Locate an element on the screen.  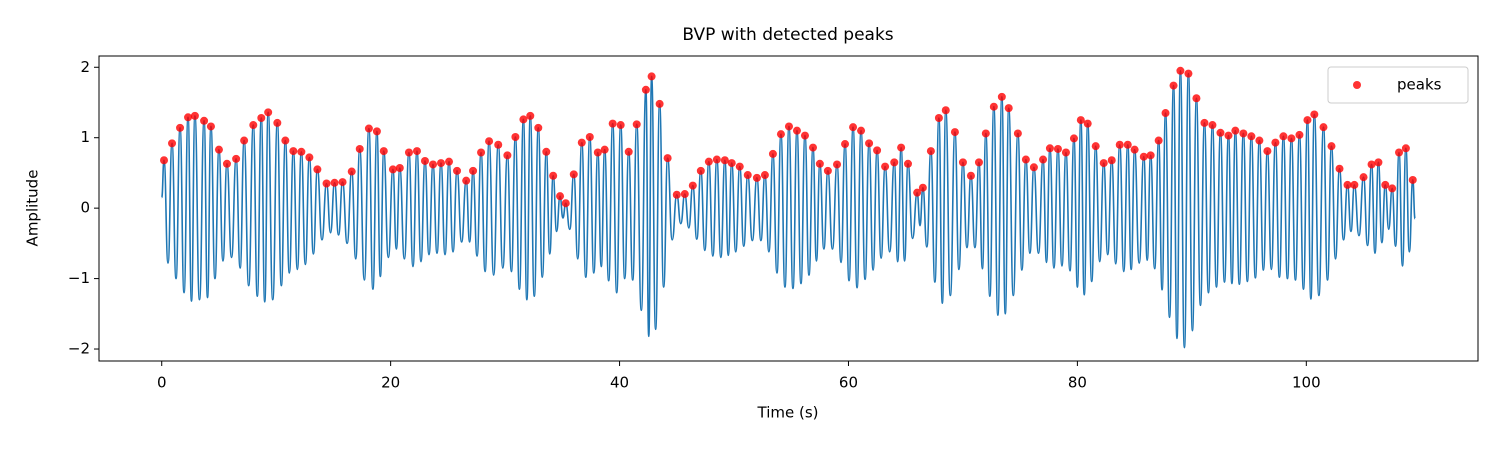
chart-title: BVP with detected peaks is located at coordinates (787, 35).